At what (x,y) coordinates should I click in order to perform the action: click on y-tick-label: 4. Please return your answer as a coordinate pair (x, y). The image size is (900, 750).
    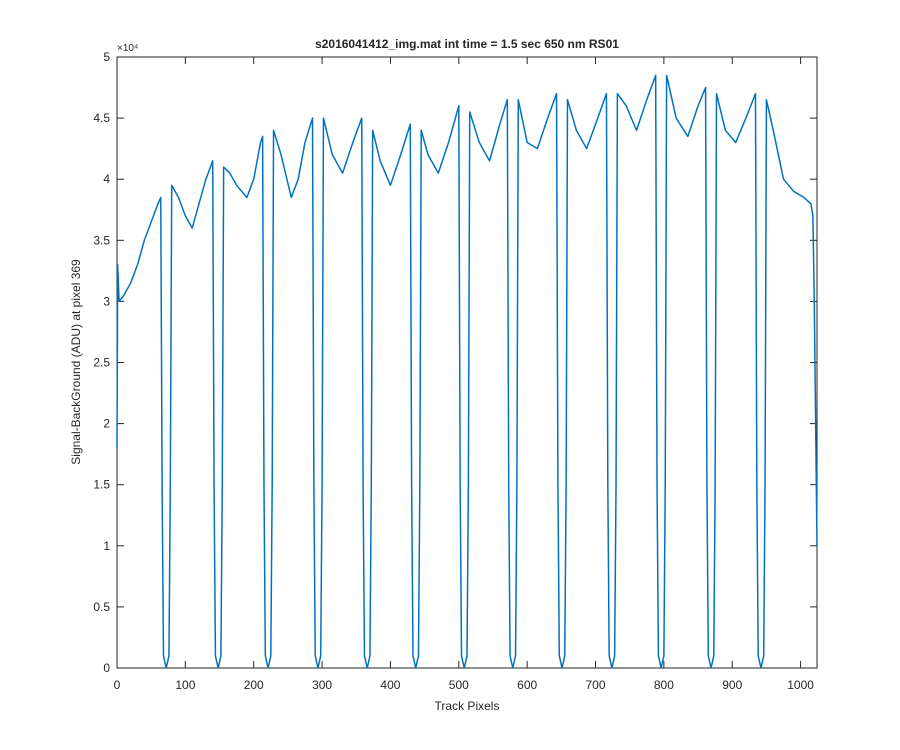
    Looking at the image, I should click on (106, 179).